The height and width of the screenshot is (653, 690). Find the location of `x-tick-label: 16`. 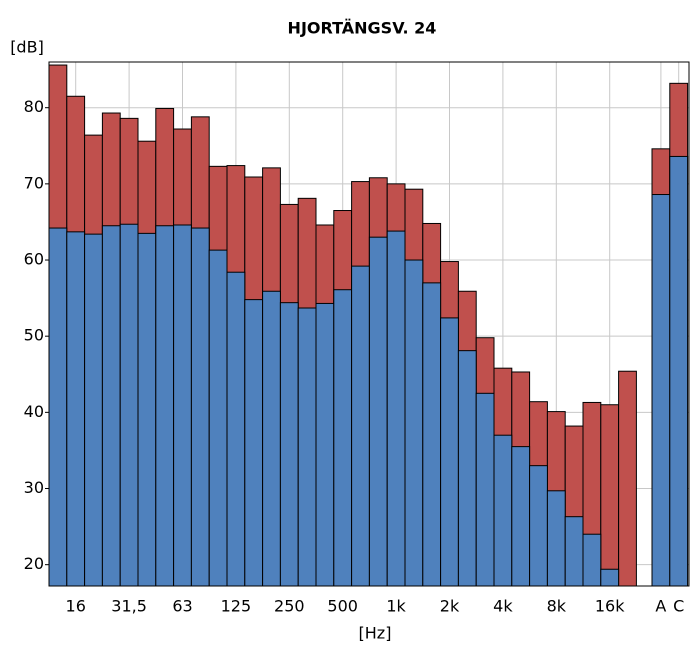

x-tick-label: 16 is located at coordinates (76, 606).